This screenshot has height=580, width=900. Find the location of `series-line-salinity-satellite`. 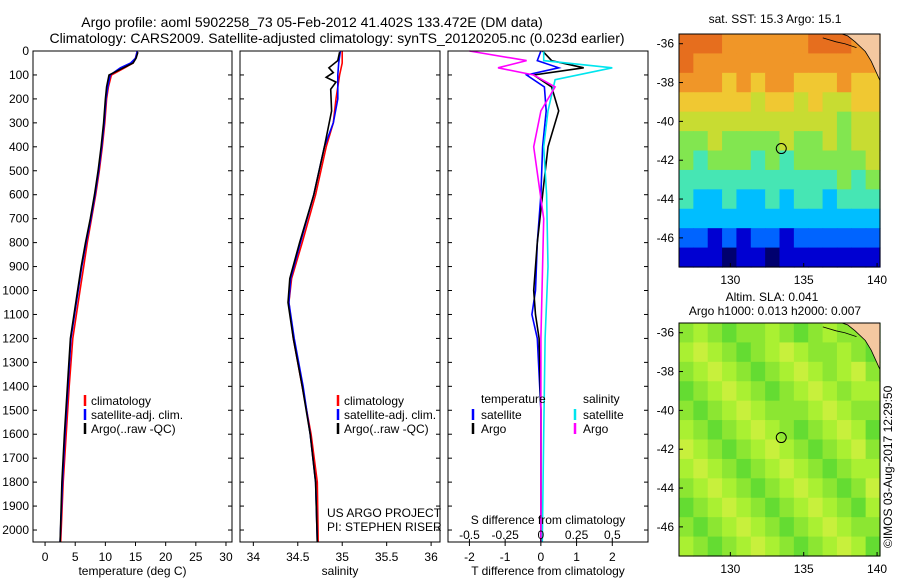

series-line-salinity-satellite is located at coordinates (577, 297).